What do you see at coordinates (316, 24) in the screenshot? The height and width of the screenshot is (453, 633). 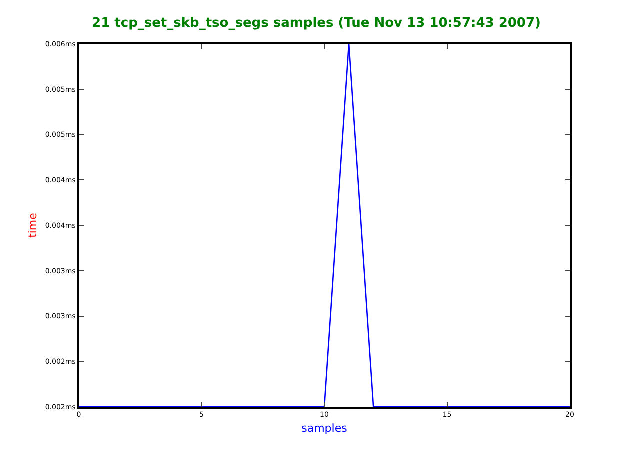 I see `chart-title: 21 tcp_set_skb_tso_segs samples (Tue Nov 13 10:57:43 2007)` at bounding box center [316, 24].